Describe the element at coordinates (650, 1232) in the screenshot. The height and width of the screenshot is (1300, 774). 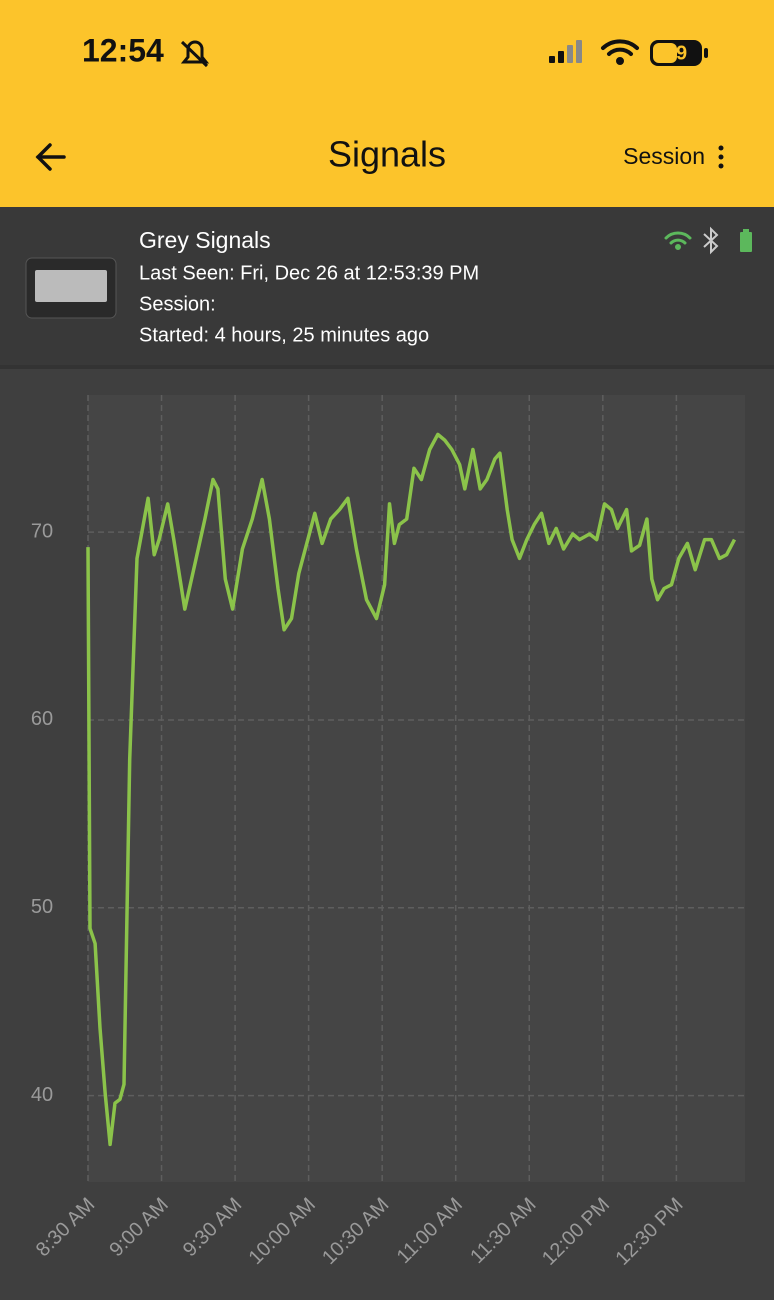
I see `x-tick-label: 12:30 PM` at that location.